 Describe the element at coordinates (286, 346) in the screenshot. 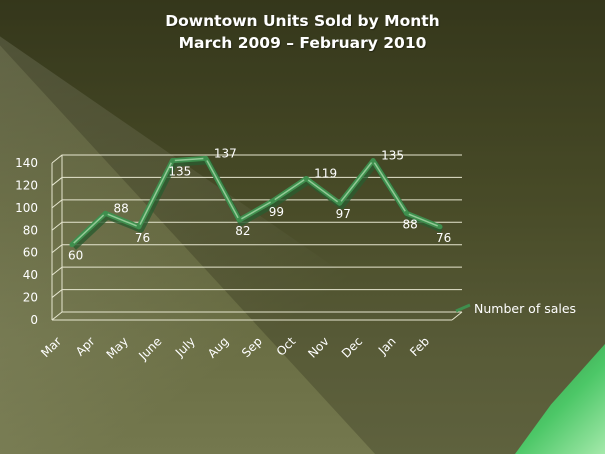

I see `x-tick-label: Oct` at that location.